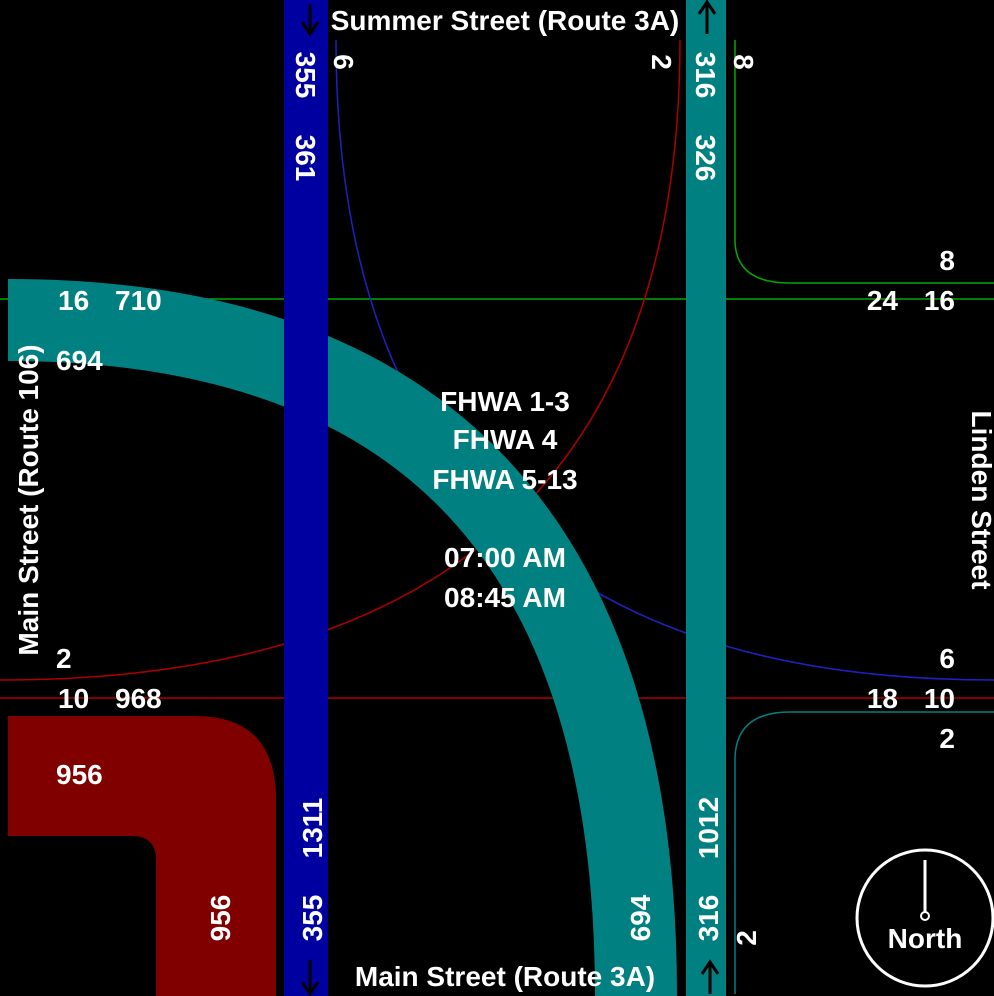  I want to click on teal-curve-se, so click(864, 852).